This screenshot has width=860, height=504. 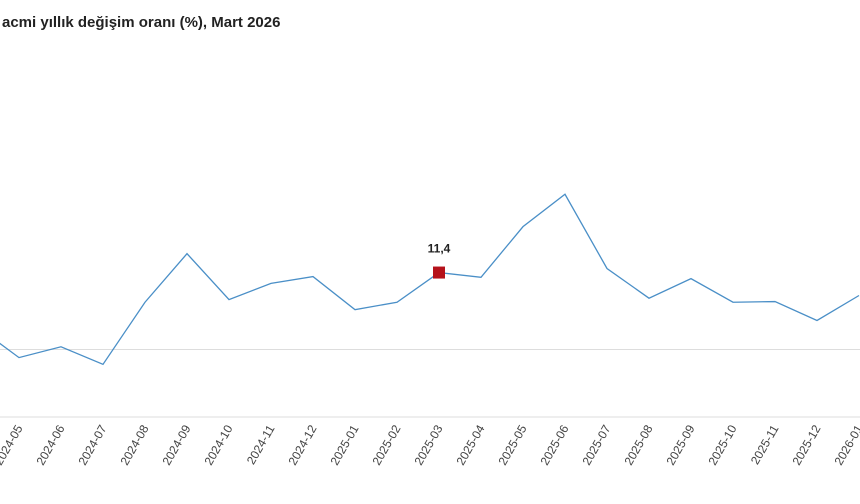 What do you see at coordinates (765, 444) in the screenshot?
I see `x-tick-label: 2025-11` at bounding box center [765, 444].